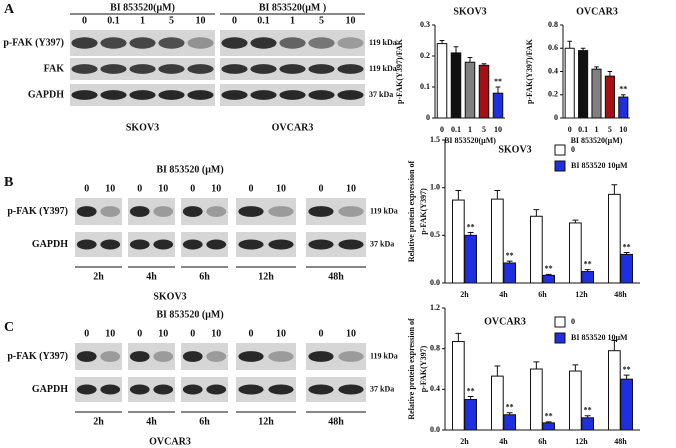 The width and height of the screenshot is (676, 448). What do you see at coordinates (321, 20) in the screenshot?
I see `dose-label: 5` at bounding box center [321, 20].